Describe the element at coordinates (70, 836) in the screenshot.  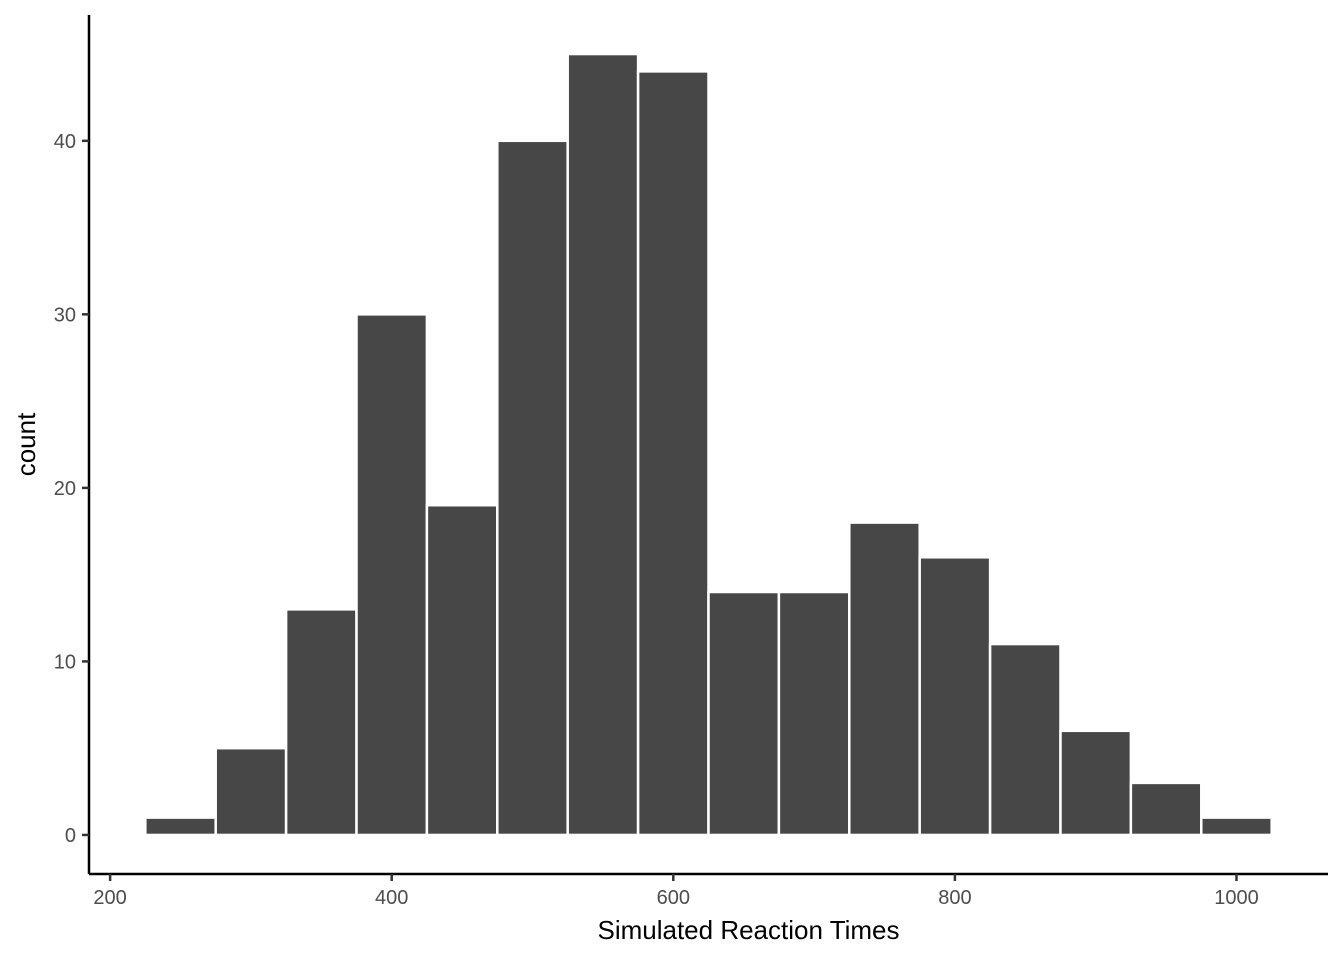
I see `y-tick-label-0: 0` at that location.